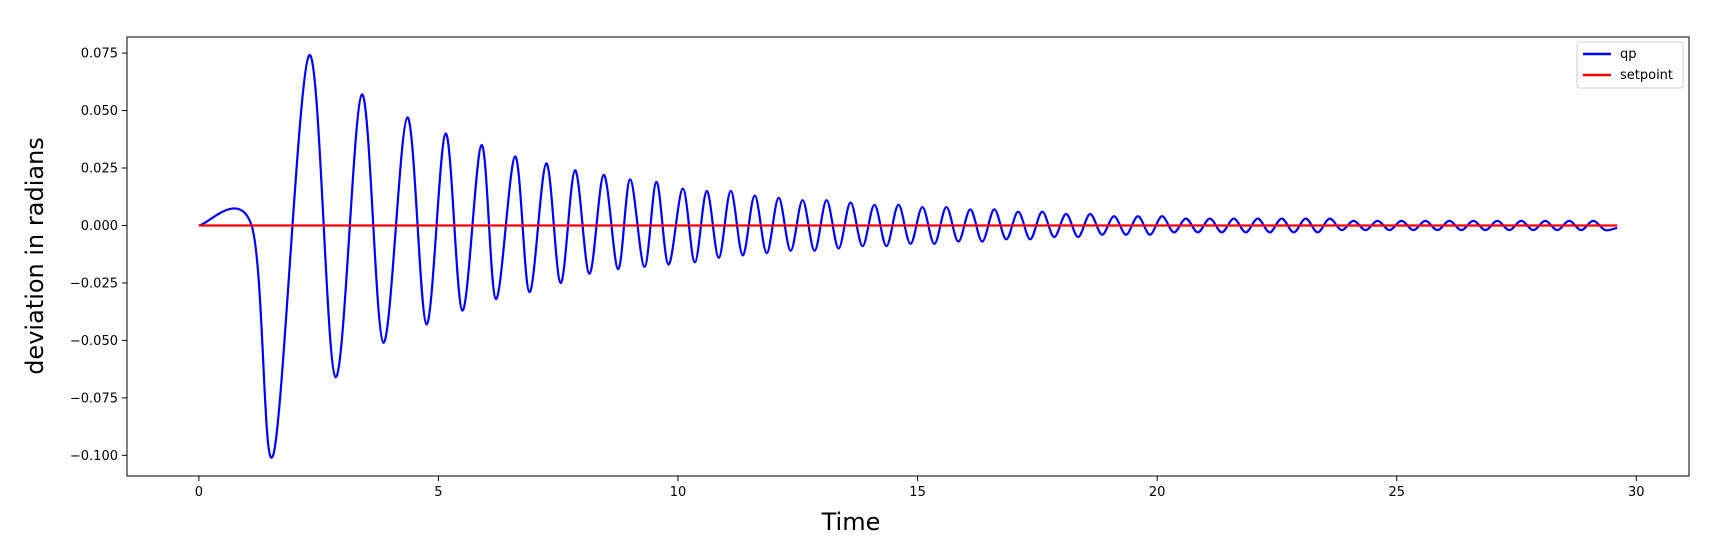 This screenshot has width=1732, height=552. Describe the element at coordinates (94, 341) in the screenshot. I see `y-tick-label: −0.050` at that location.